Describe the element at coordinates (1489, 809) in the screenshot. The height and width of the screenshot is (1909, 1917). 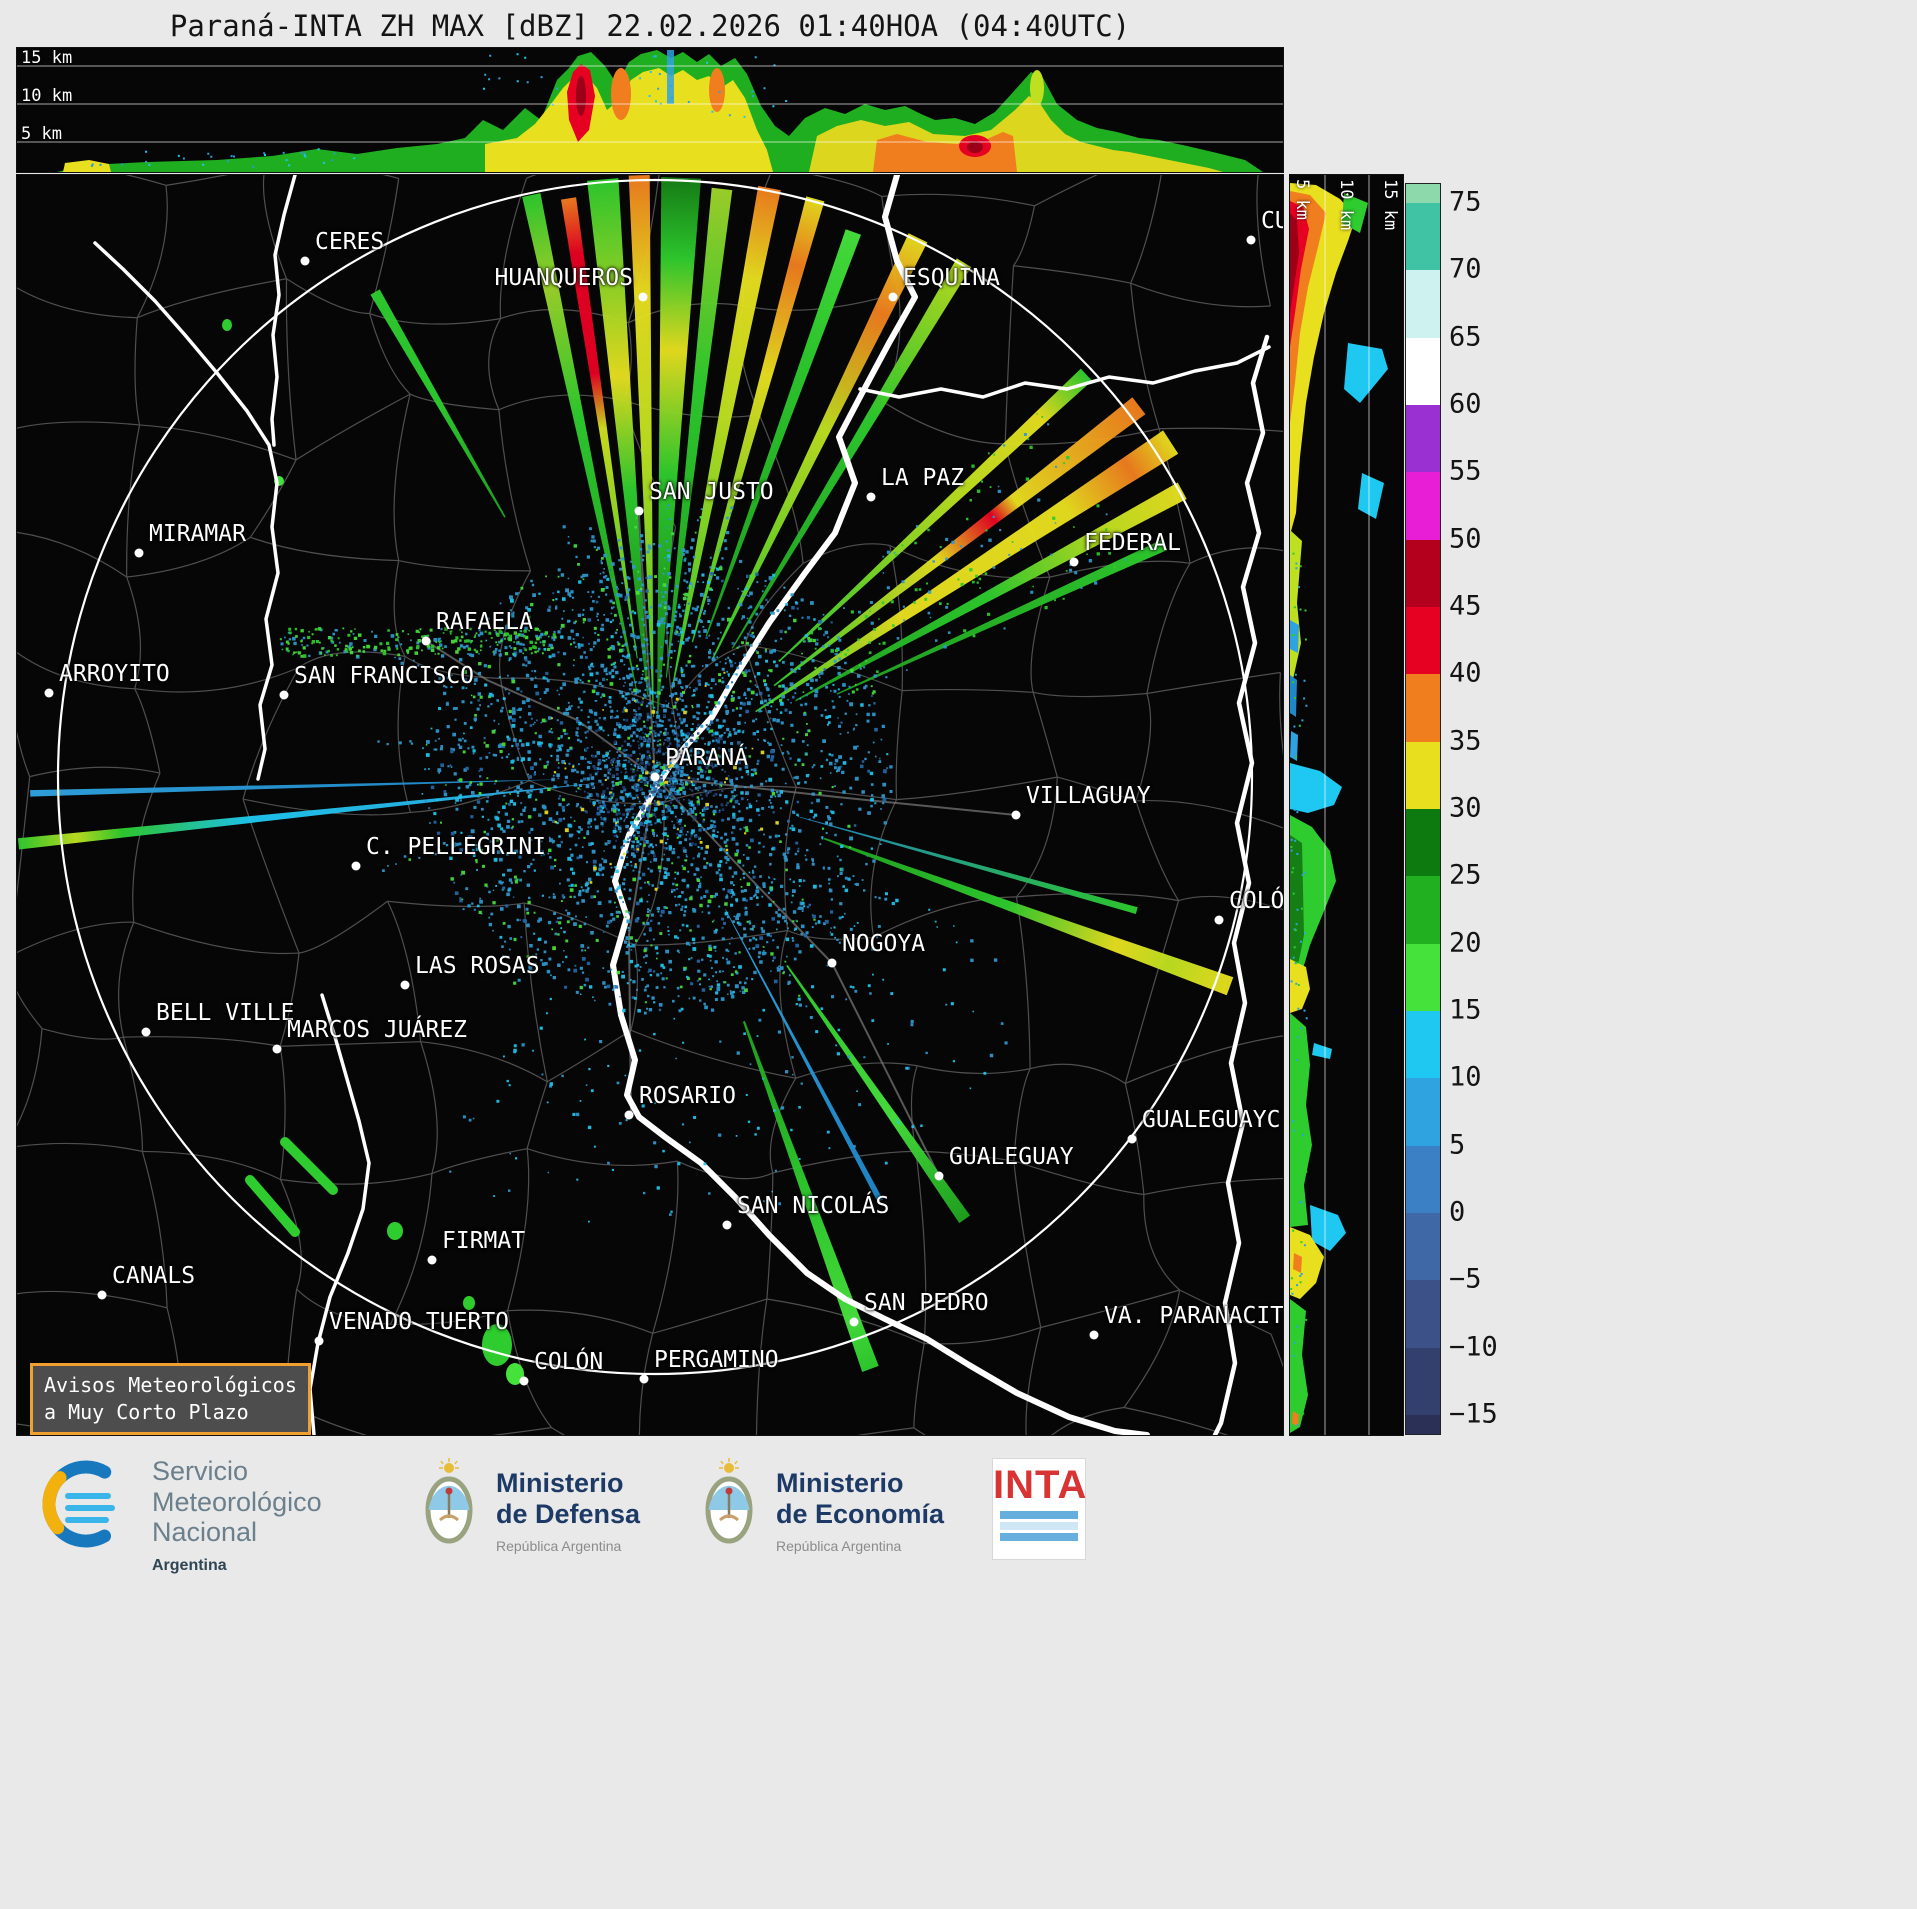
I see `colorbar-tick-labels: 75 70 65 60 55 50 45 40 35 30 25 20 15 10 5 0 −5 −10 −15` at that location.